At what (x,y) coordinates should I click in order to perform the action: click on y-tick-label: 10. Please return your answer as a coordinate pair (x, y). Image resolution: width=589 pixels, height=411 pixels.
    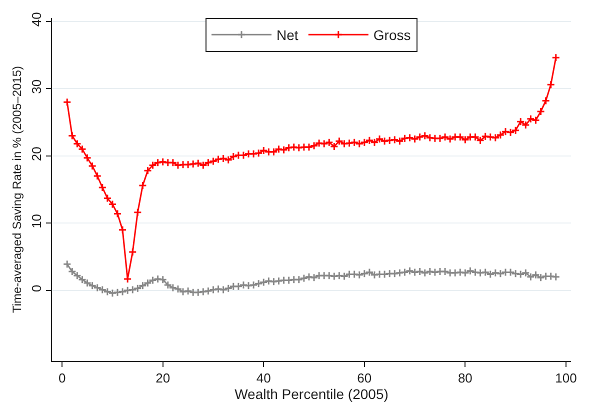
    Looking at the image, I should click on (36, 221).